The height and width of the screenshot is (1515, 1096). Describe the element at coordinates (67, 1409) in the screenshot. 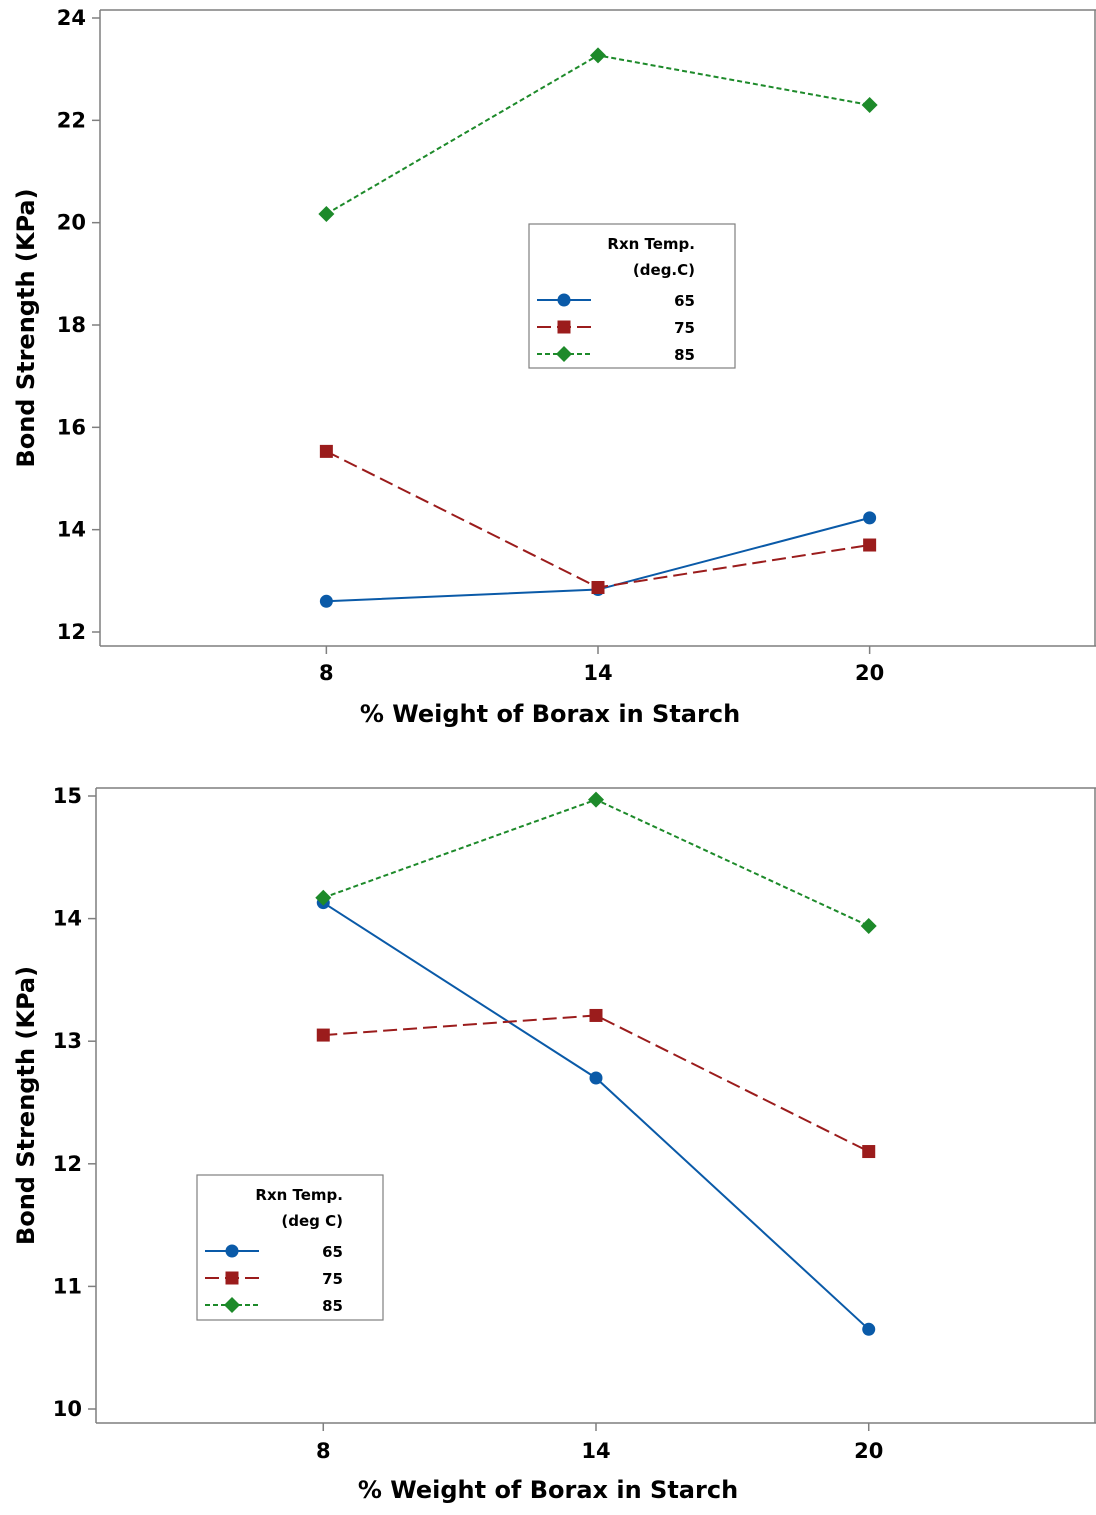

I see `y-tick-label: 10` at that location.